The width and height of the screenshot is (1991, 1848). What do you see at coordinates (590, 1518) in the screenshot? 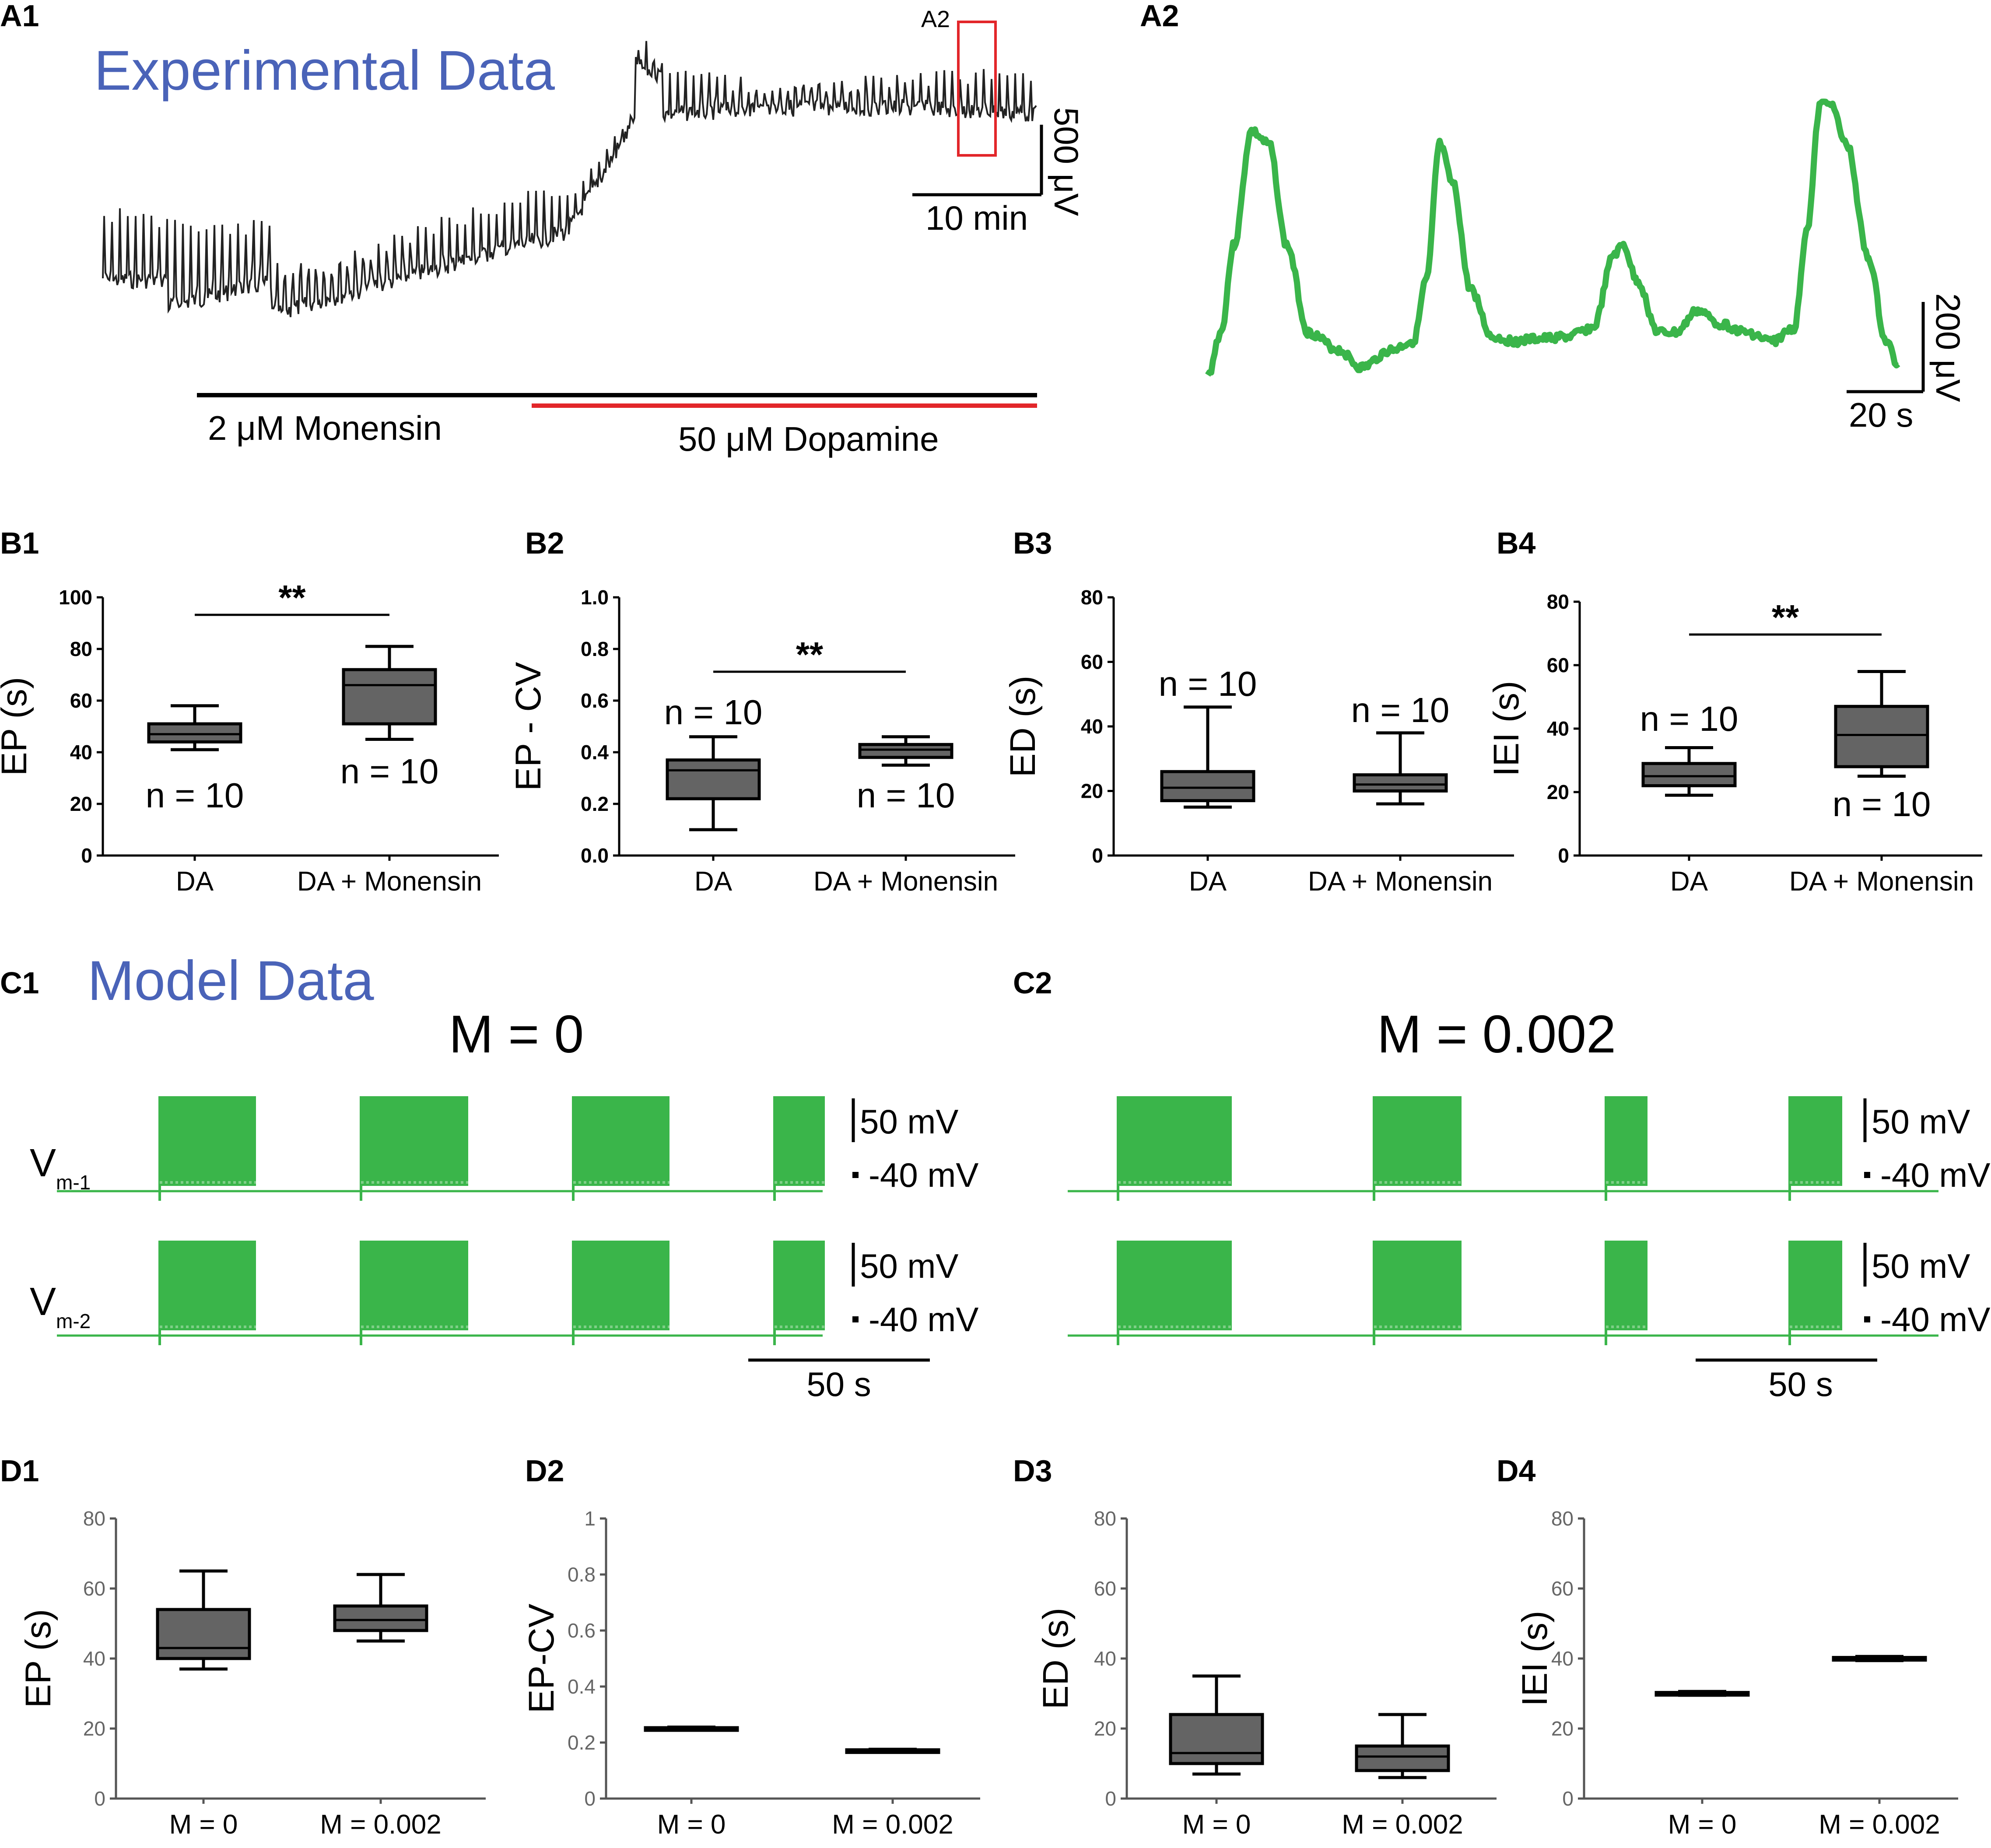
I see `y-tick-label: 1` at bounding box center [590, 1518].